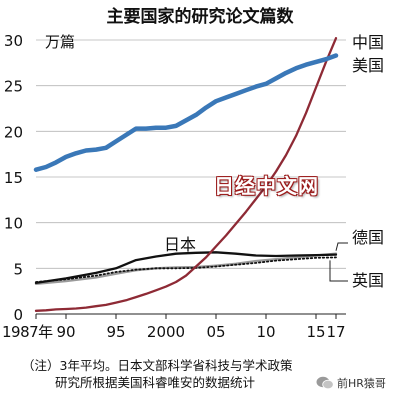 The width and height of the screenshot is (400, 400). Describe the element at coordinates (65, 332) in the screenshot. I see `x-tick-label: 90` at that location.